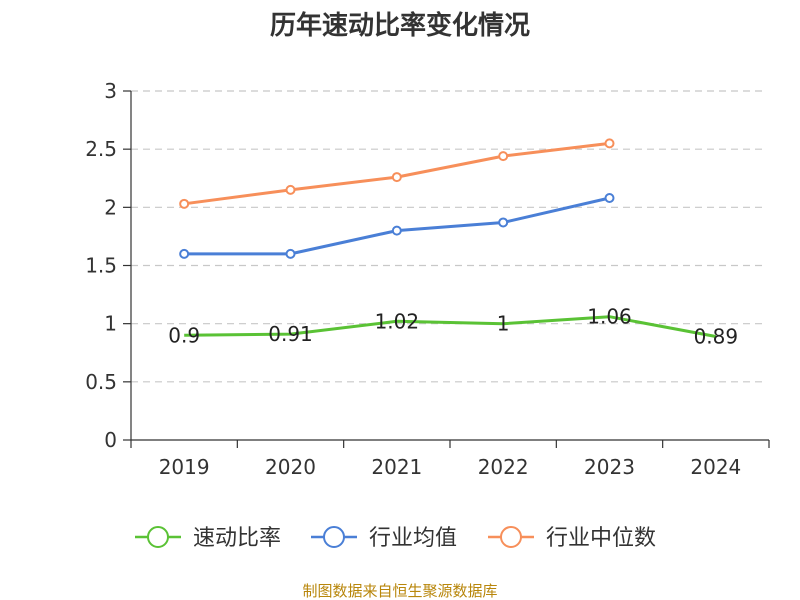 The width and height of the screenshot is (800, 600). Describe the element at coordinates (184, 253) in the screenshot. I see `series-1-point-2019` at that location.